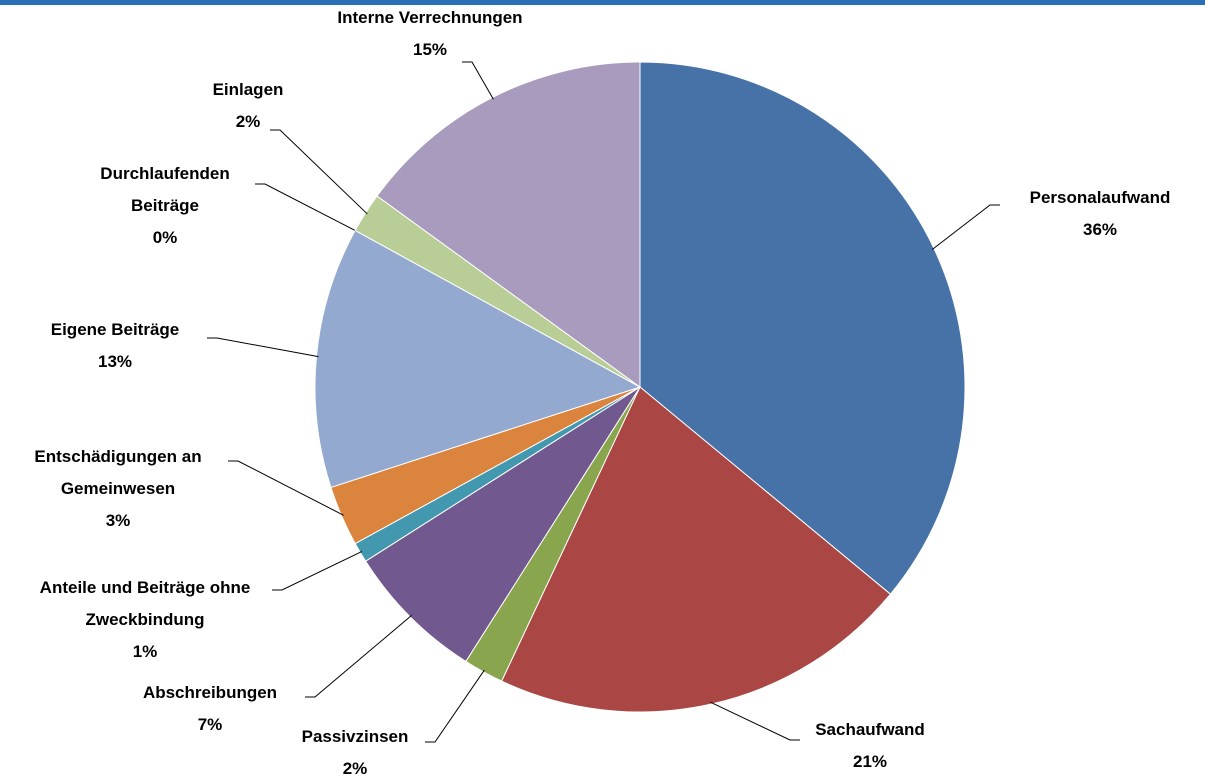 The height and width of the screenshot is (776, 1205). Describe the element at coordinates (145, 651) in the screenshot. I see `value-label: 1%` at that location.